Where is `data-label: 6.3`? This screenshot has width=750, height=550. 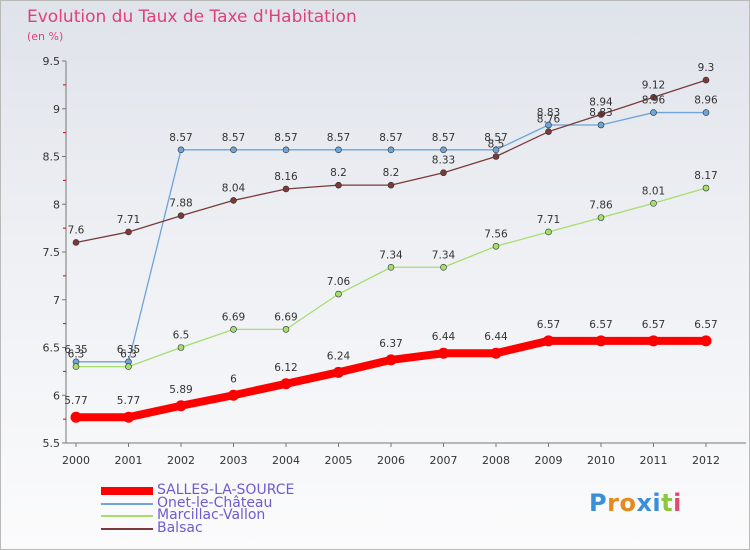
data-label: 6.3 is located at coordinates (128, 355).